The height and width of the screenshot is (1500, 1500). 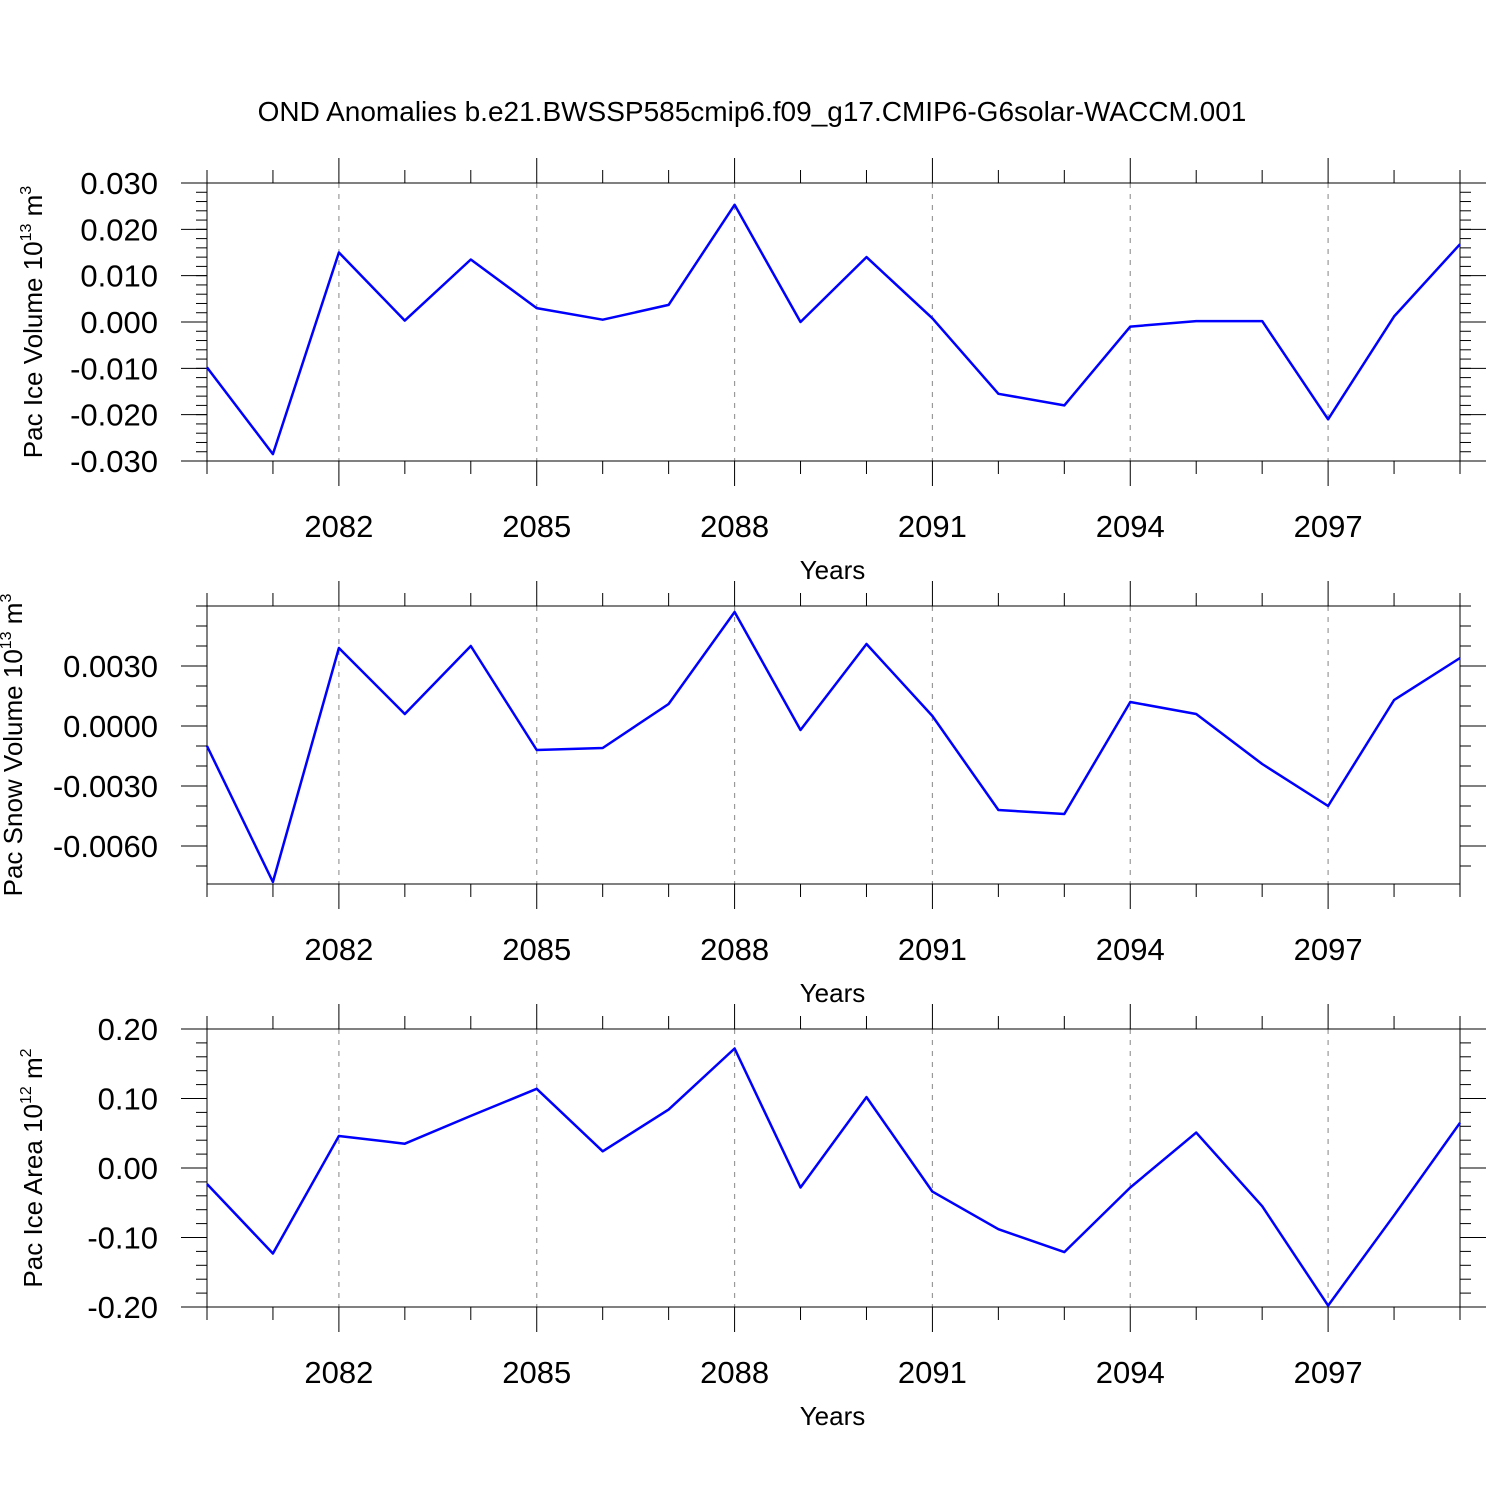 I want to click on y-tick-label: 0.10, so click(x=128, y=1099).